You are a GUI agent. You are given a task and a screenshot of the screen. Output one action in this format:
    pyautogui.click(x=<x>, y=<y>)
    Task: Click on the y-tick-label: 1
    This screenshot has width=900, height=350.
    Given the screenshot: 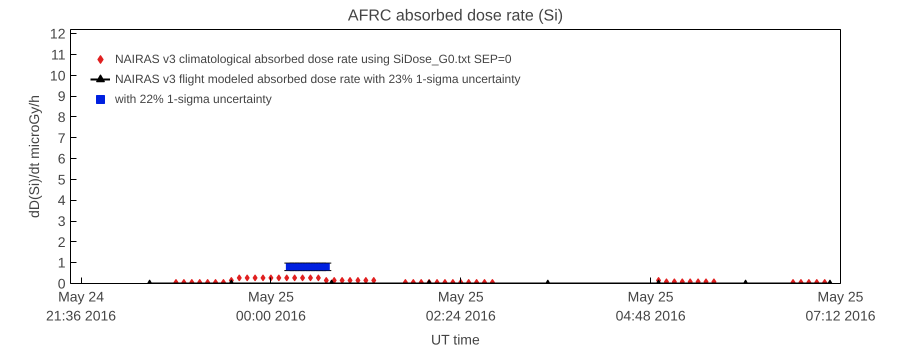 What is the action you would take?
    pyautogui.click(x=62, y=262)
    